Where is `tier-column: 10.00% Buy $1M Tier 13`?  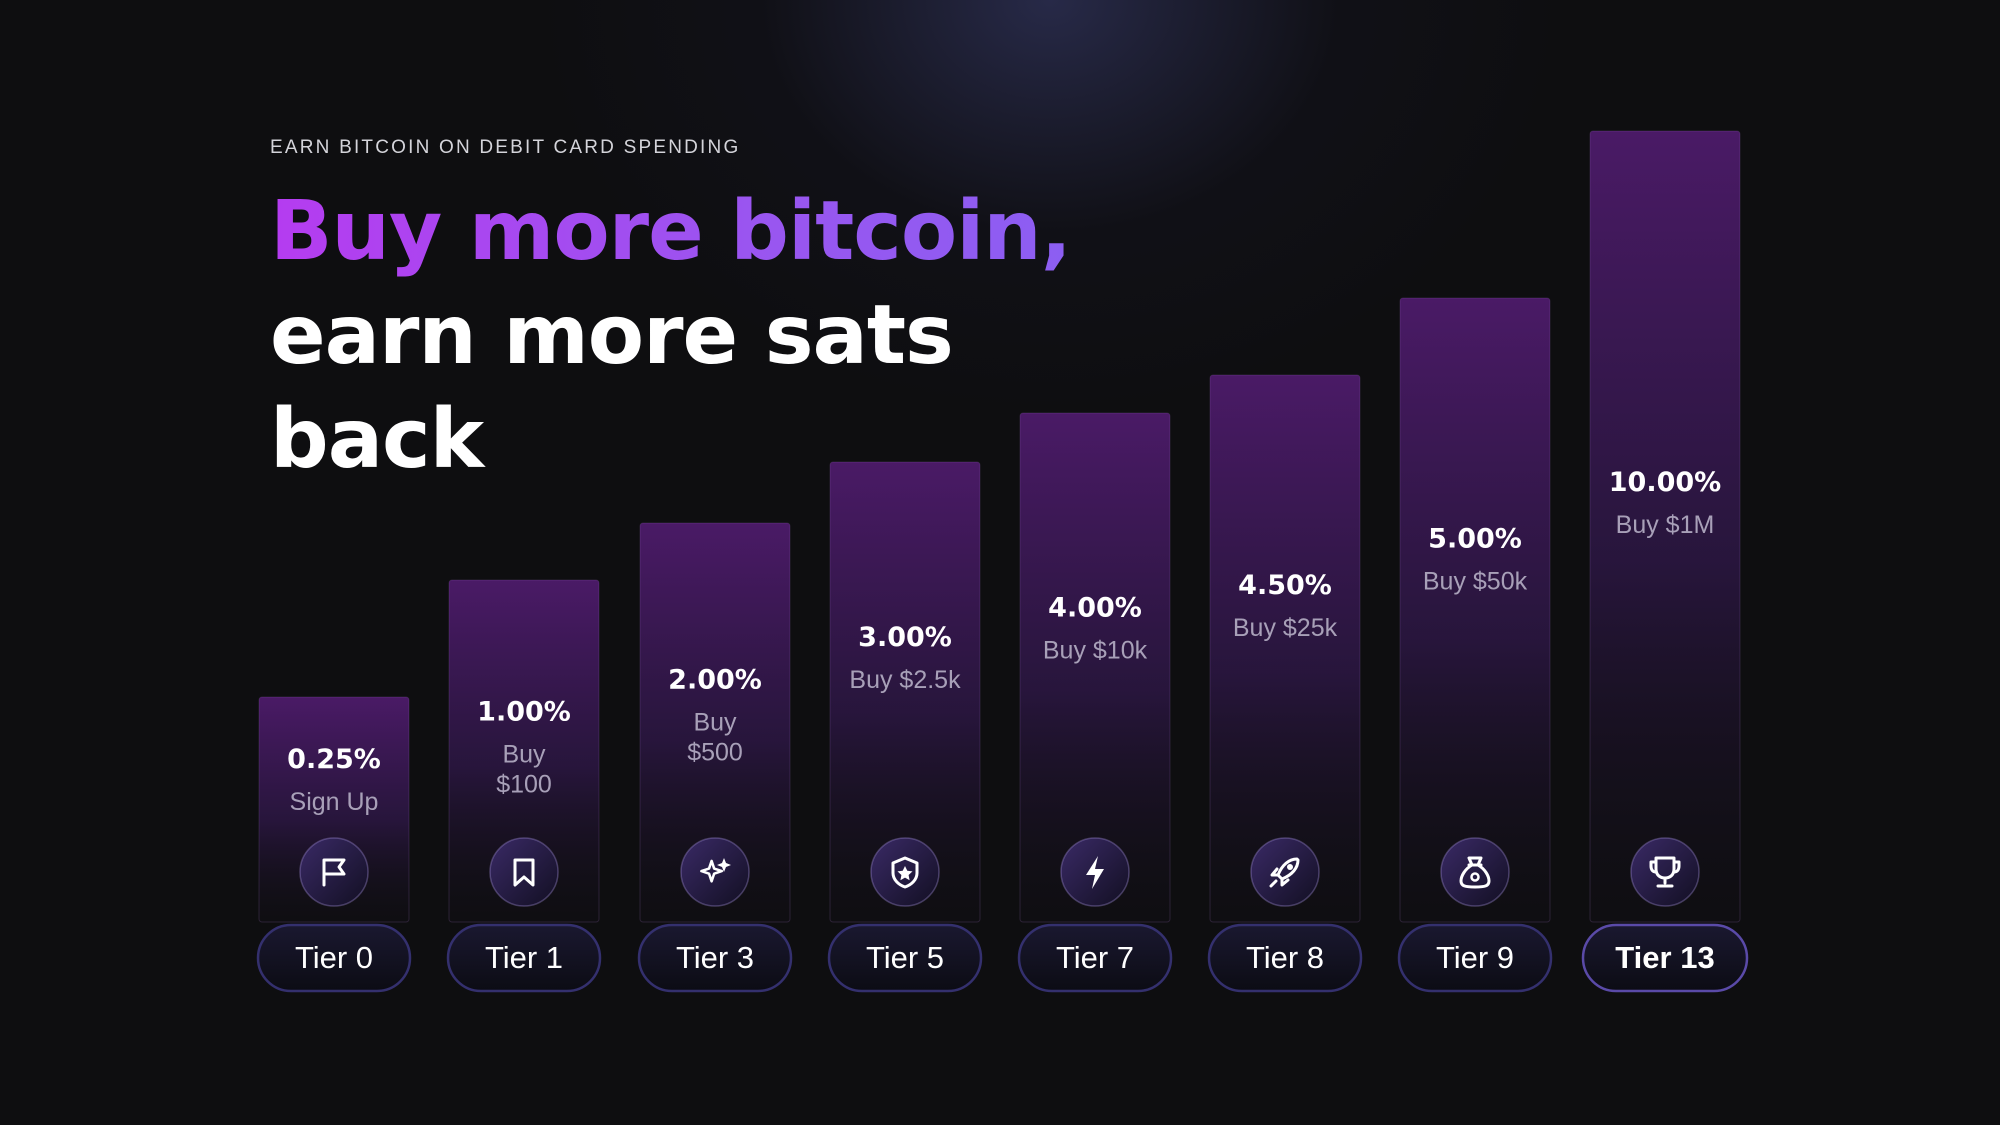 tier-column: 10.00% Buy $1M Tier 13 is located at coordinates (1665, 561).